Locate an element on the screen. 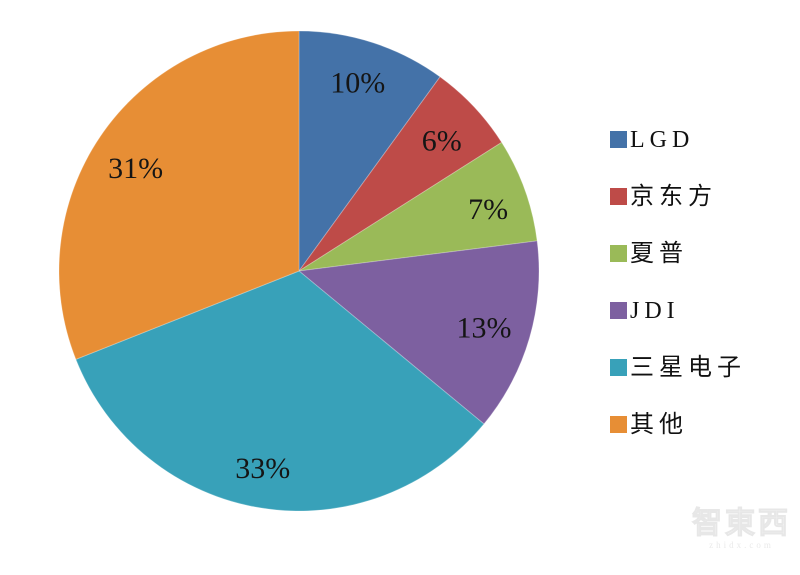 The image size is (800, 575). legend-item-LGD: LGD is located at coordinates (678, 139).